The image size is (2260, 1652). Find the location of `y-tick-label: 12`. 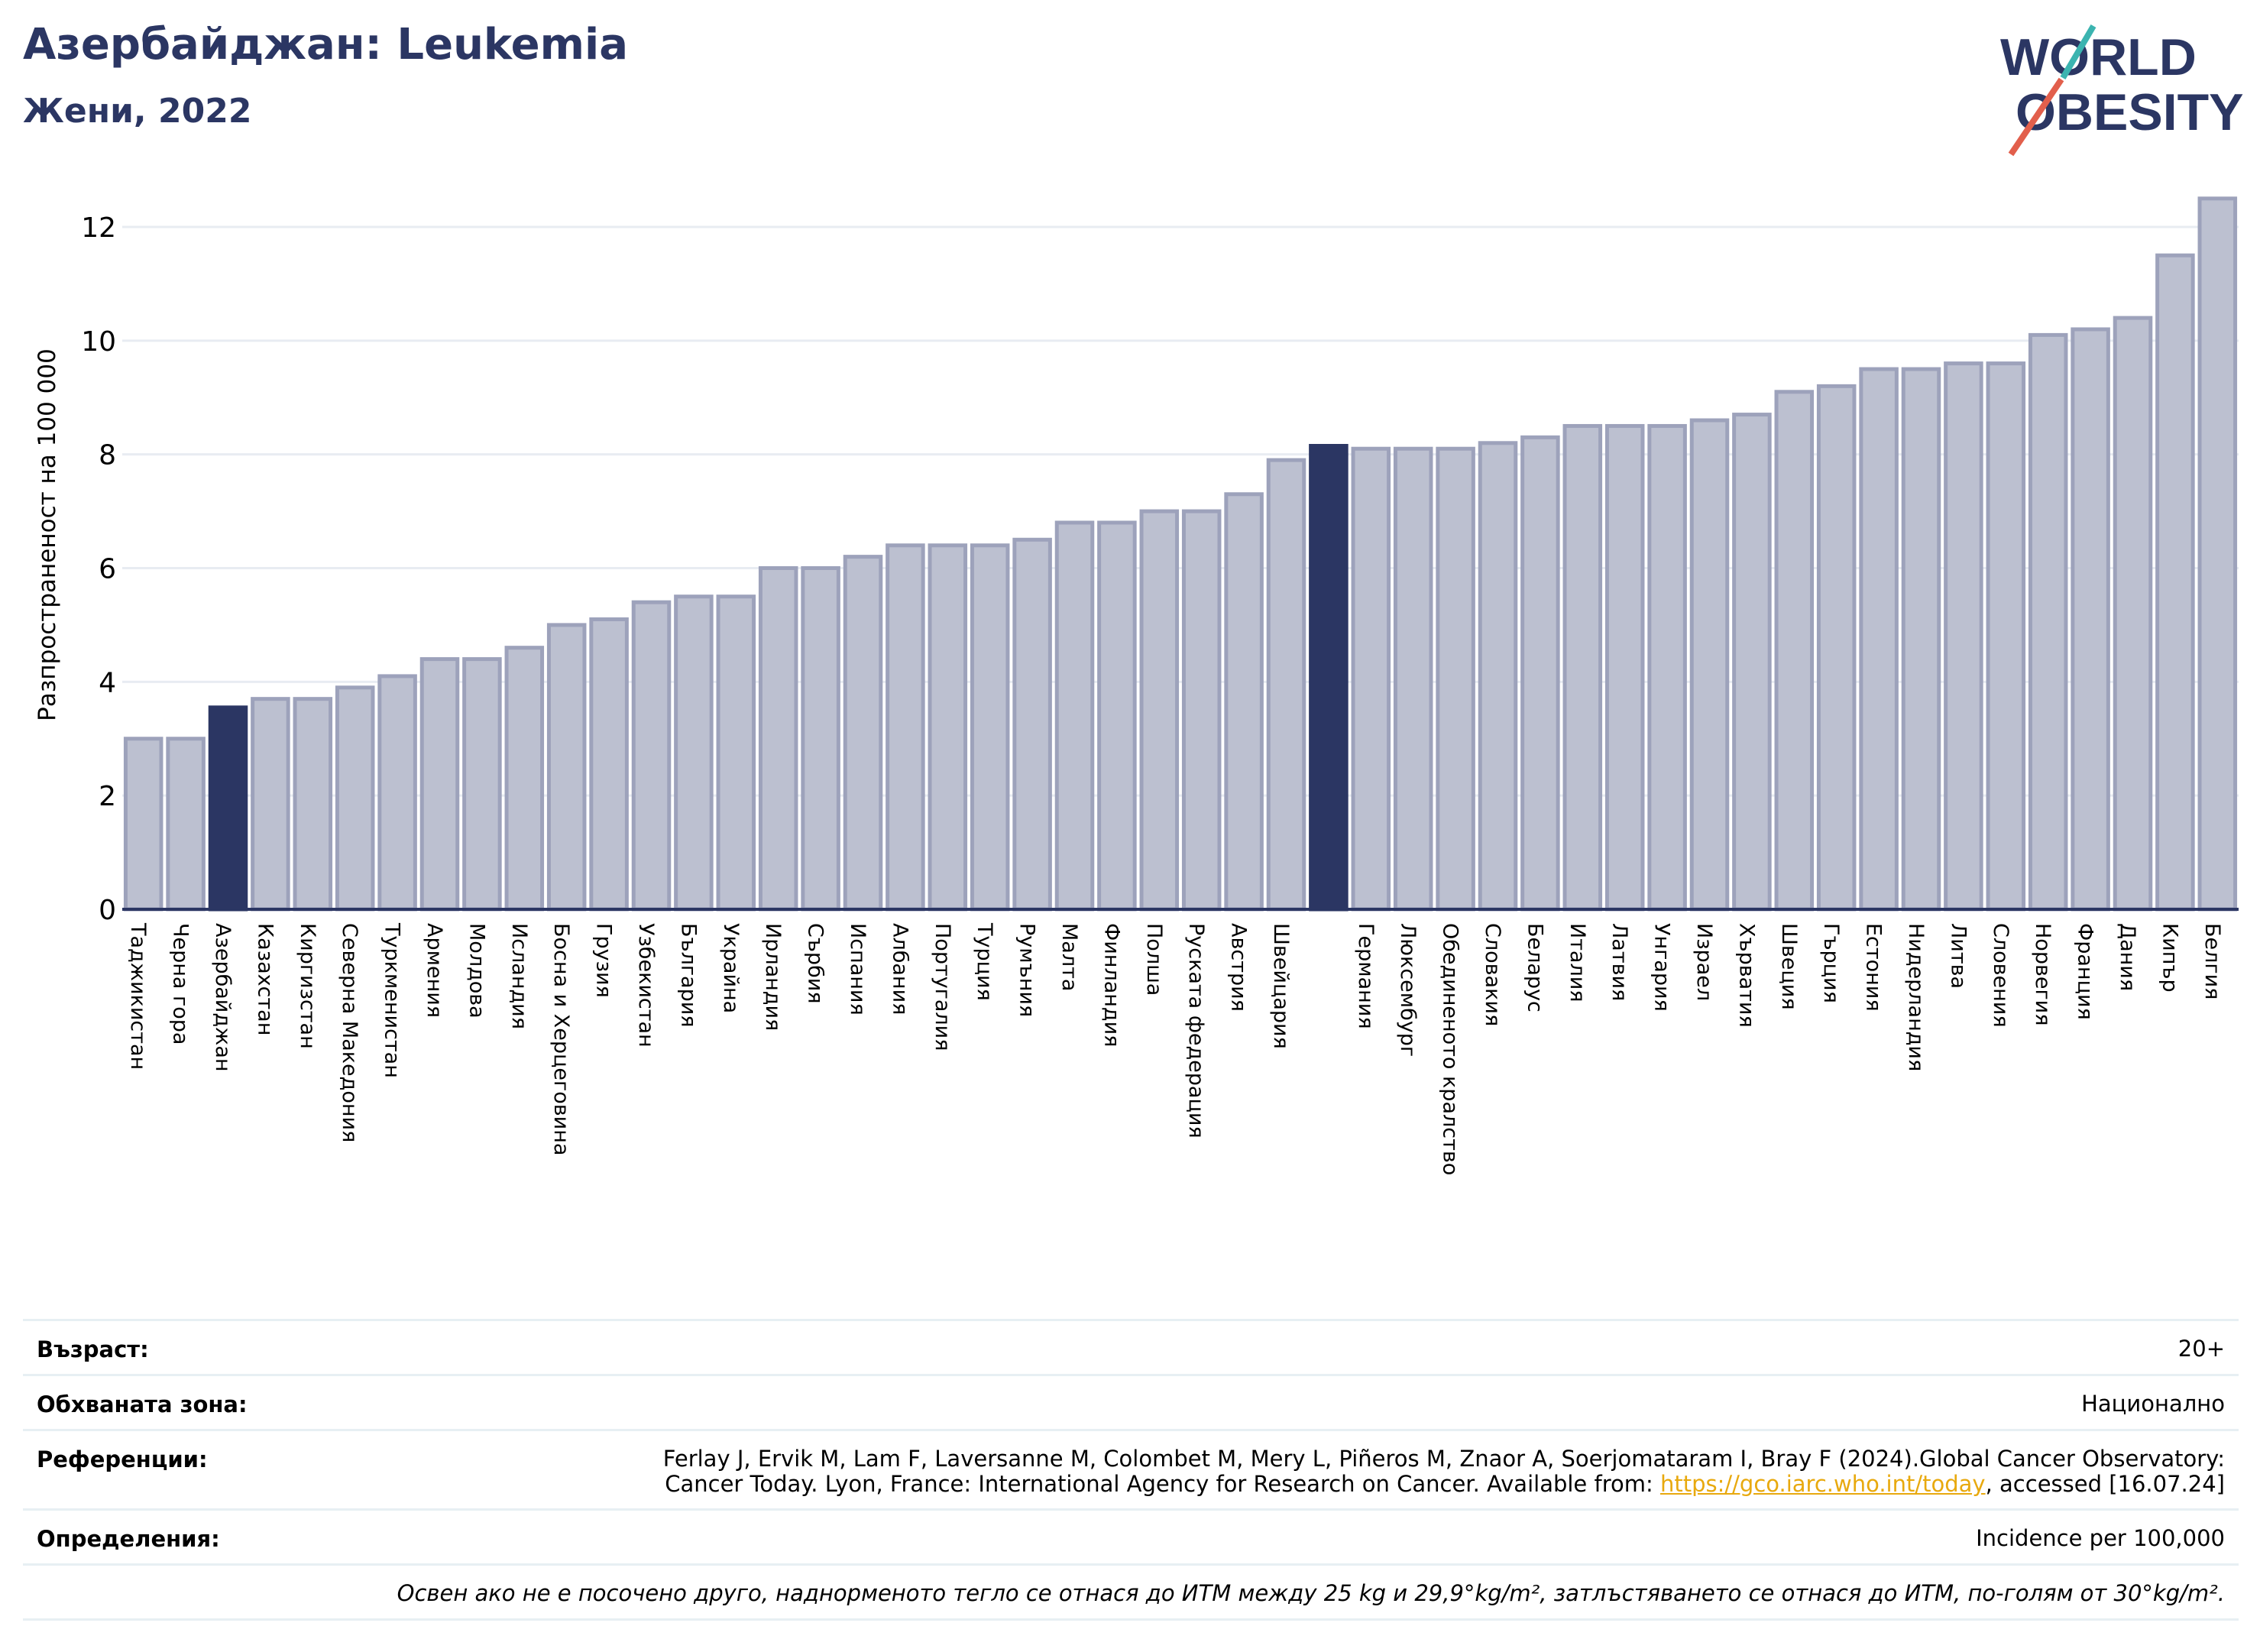

y-tick-label: 12 is located at coordinates (98, 228).